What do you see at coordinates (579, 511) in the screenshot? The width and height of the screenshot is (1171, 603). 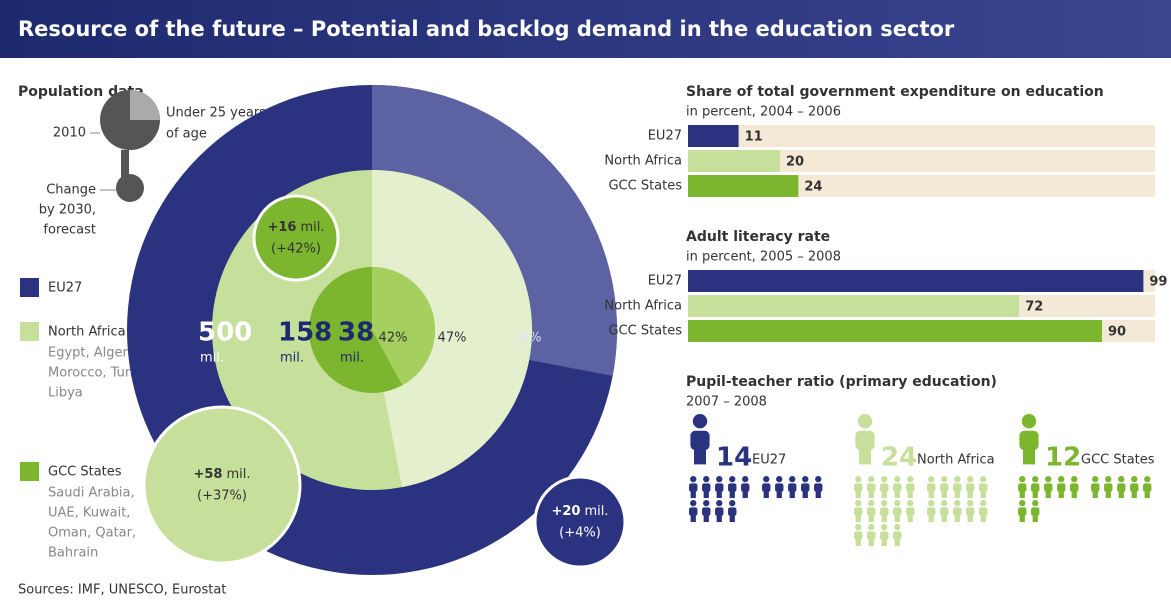 I see `change-label: +20 mil.` at bounding box center [579, 511].